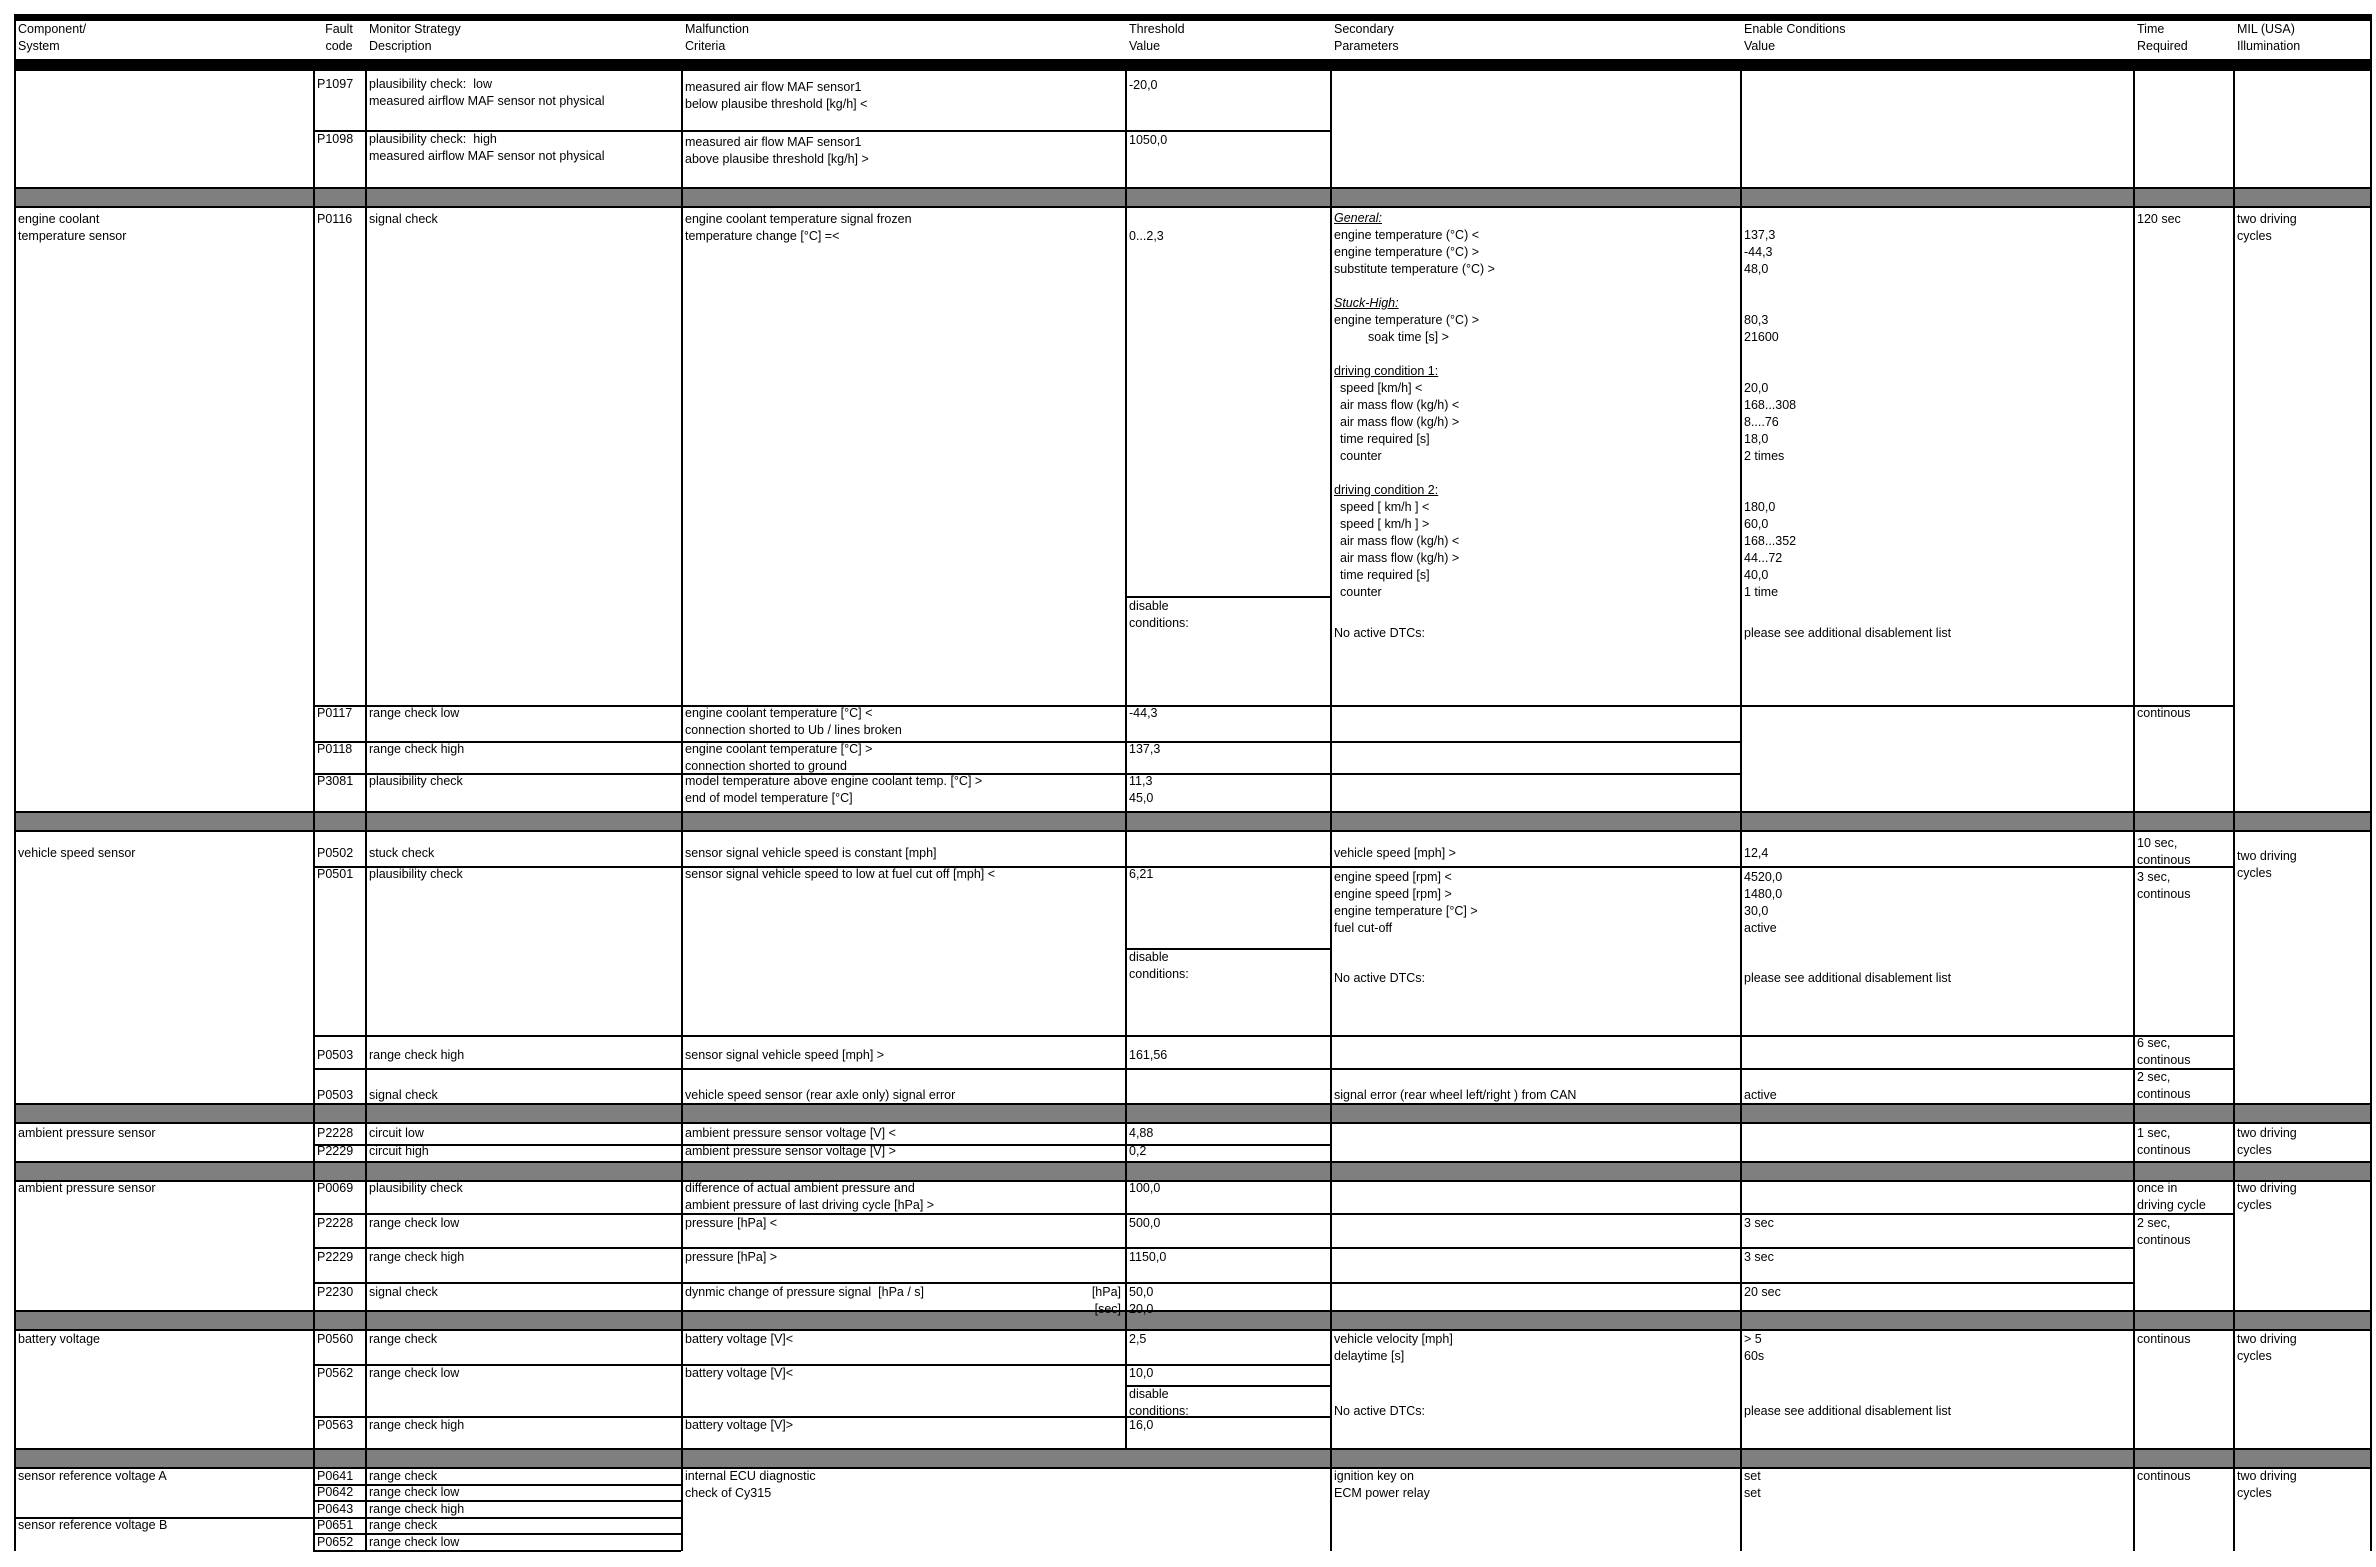 The image size is (2376, 1567). Describe the element at coordinates (750, 1476) in the screenshot. I see `cell-line: internal ECU diagnostic` at that location.